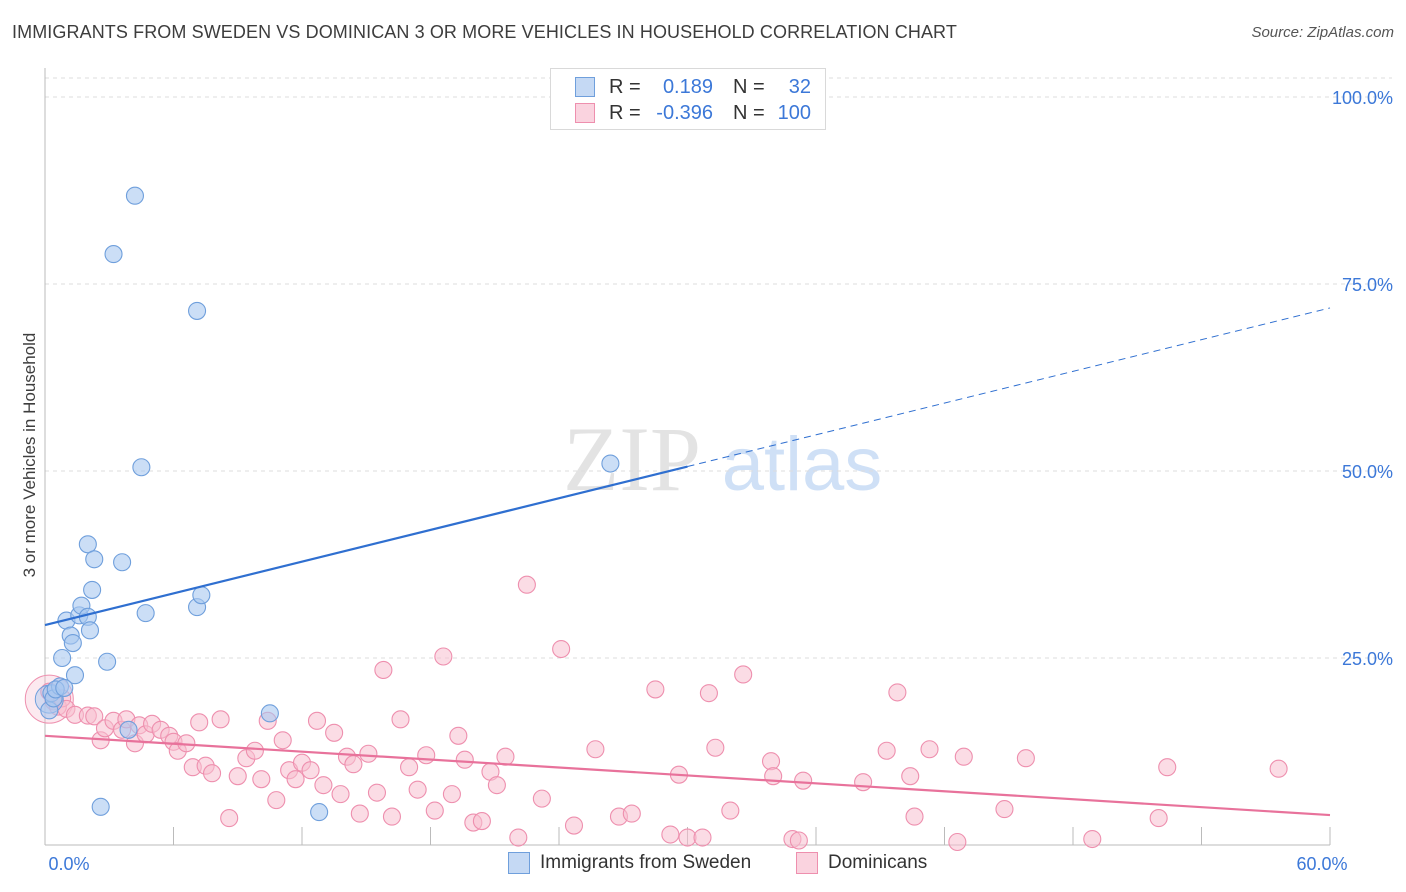 The image size is (1406, 892). I want to click on series-legend: Immigrants from Sweden Dominicans, so click(703, 865).